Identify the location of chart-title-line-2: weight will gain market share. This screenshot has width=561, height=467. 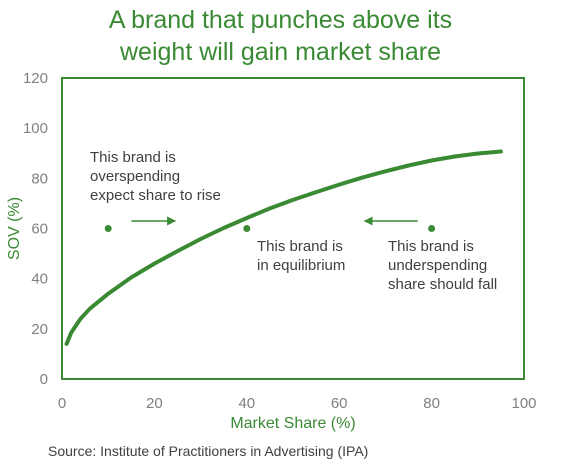
(280, 52).